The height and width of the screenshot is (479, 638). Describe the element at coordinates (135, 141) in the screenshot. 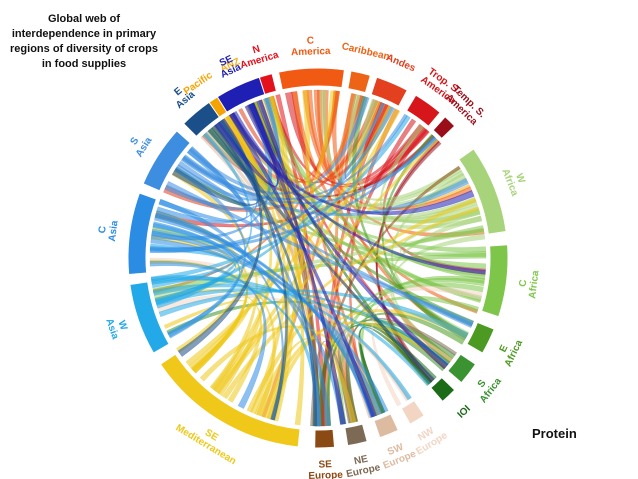

I see `label-line: S` at that location.